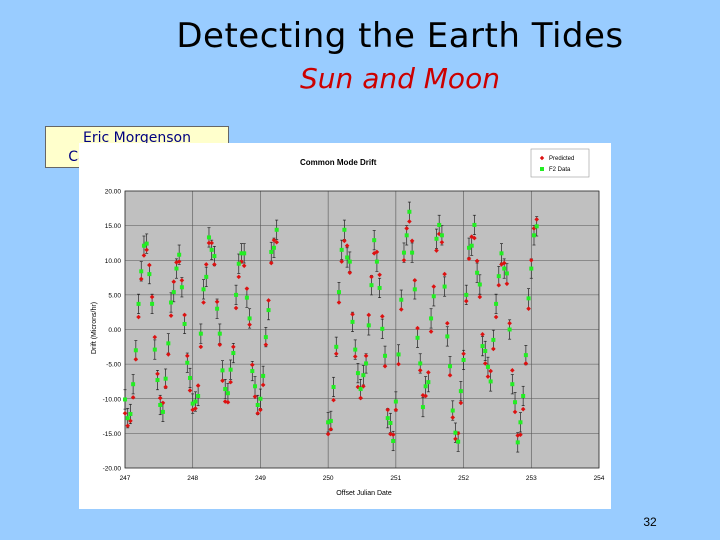 The image size is (720, 540). I want to click on y-tick-label: 10.00, so click(113, 261).